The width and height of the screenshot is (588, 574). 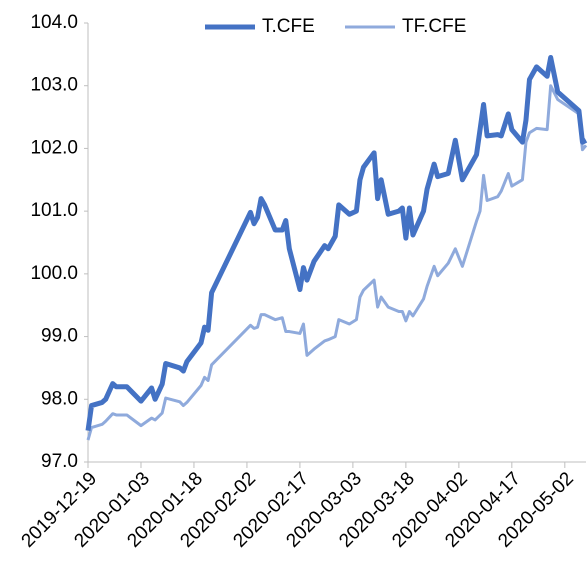 I want to click on y-tick-label: 97.0, so click(x=59, y=461).